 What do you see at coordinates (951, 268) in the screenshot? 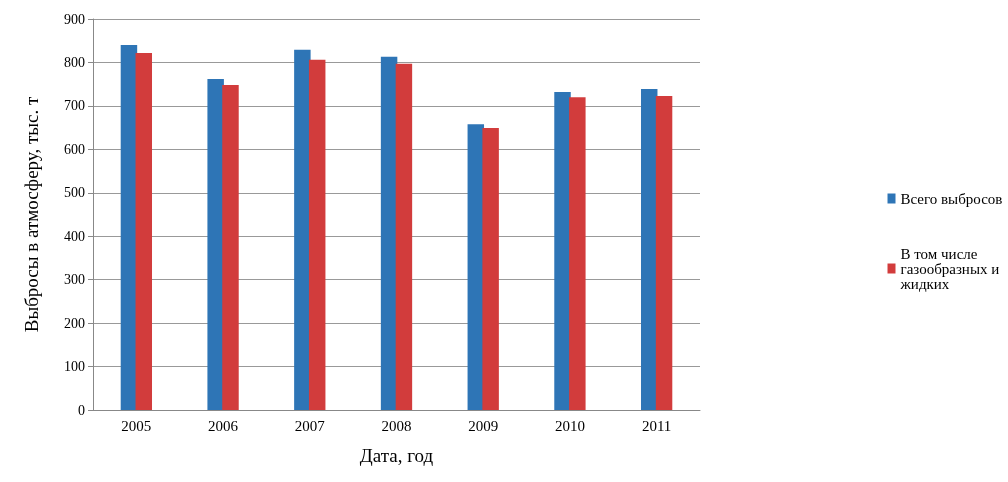
I see `legend-label: В том числе газообразных и жидких` at bounding box center [951, 268].